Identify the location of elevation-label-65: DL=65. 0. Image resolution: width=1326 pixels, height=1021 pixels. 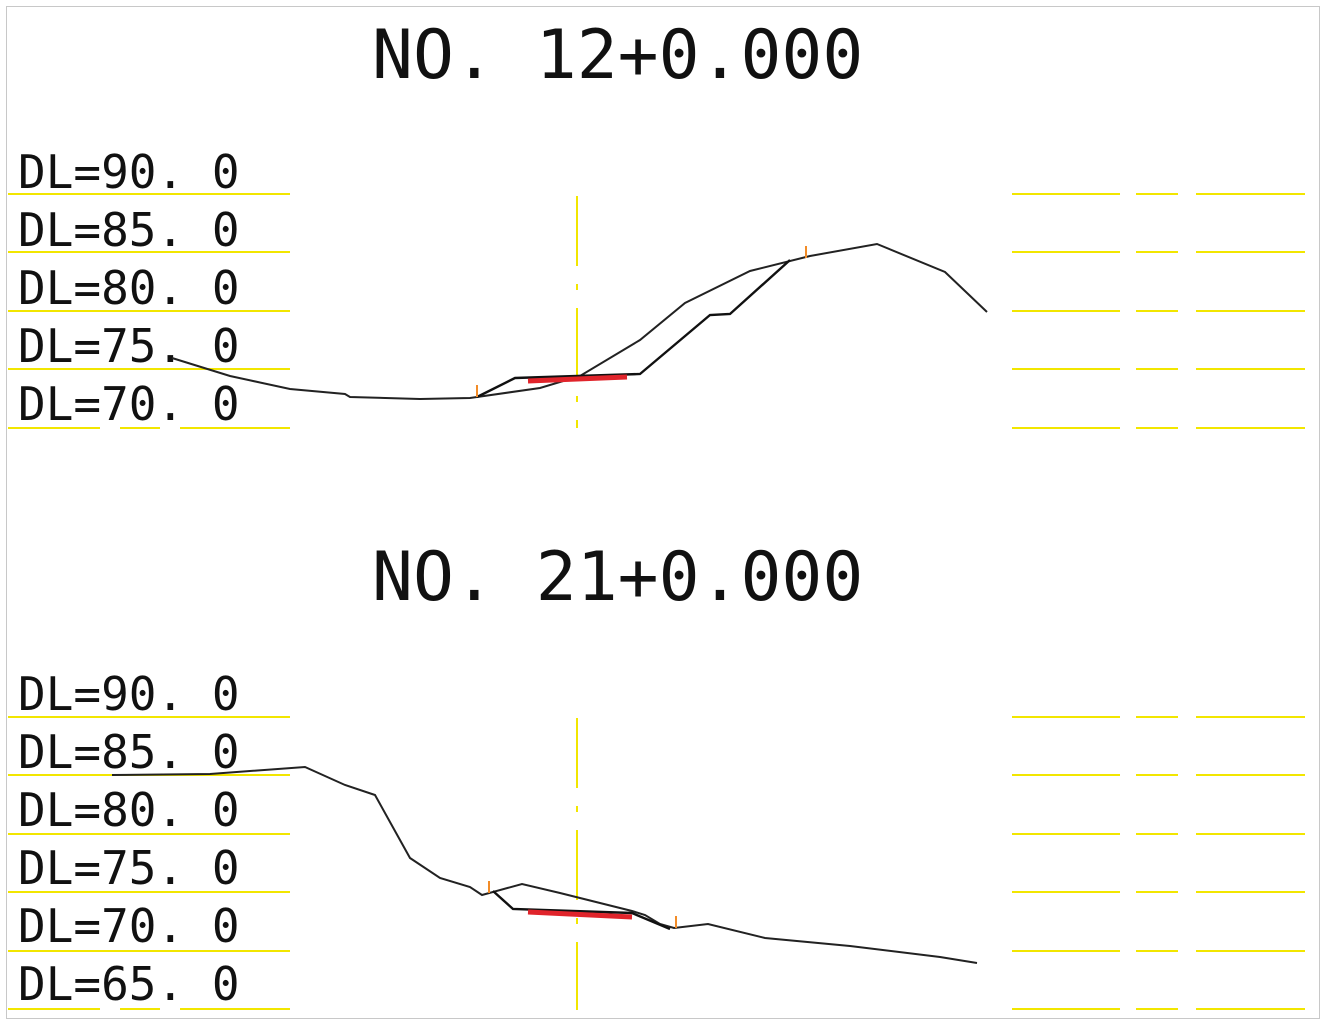
(129, 984).